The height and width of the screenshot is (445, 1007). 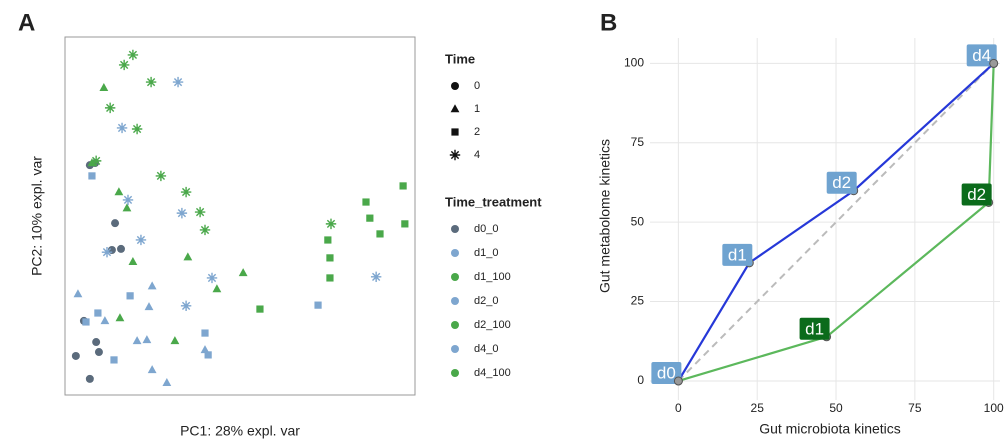 I want to click on legend-label: d2_0, so click(x=486, y=301).